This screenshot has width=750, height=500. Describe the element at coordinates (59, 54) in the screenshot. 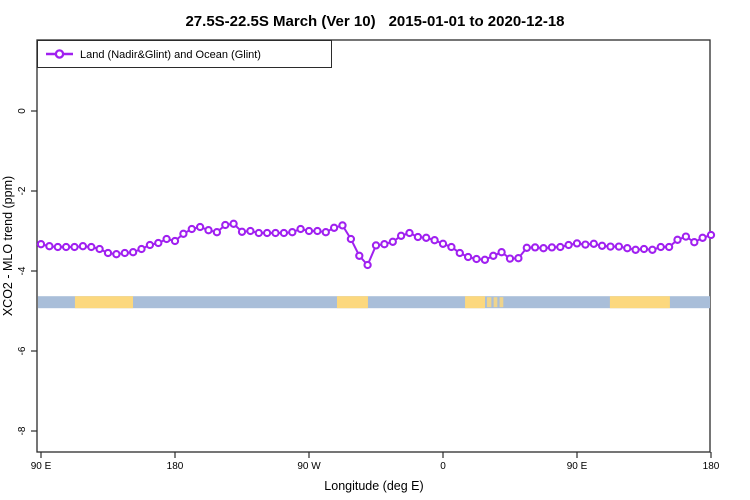

I see `legend-marker-icon` at that location.